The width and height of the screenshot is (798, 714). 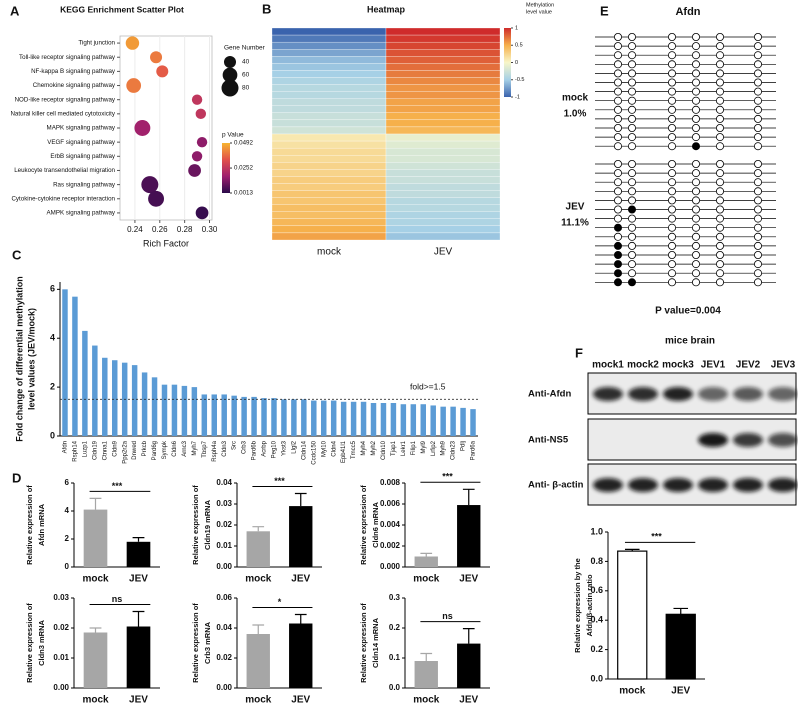 What do you see at coordinates (464, 446) in the screenshot?
I see `x-tick-label: Pdlj` at bounding box center [464, 446].